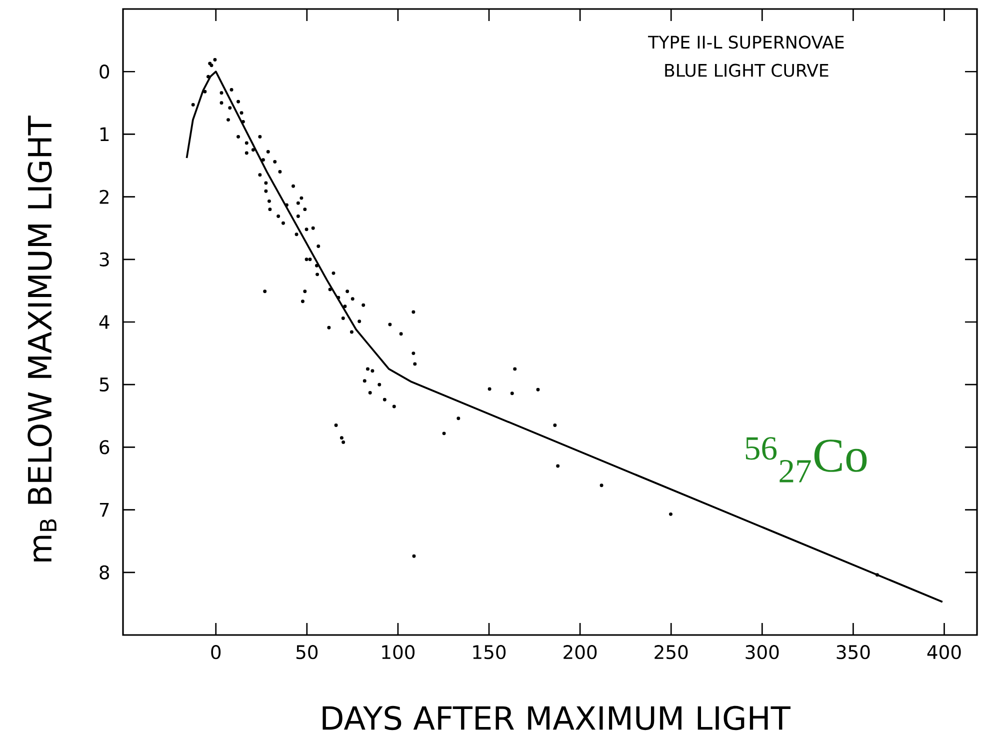  Describe the element at coordinates (580, 652) in the screenshot. I see `x-tick-label: 200` at that location.